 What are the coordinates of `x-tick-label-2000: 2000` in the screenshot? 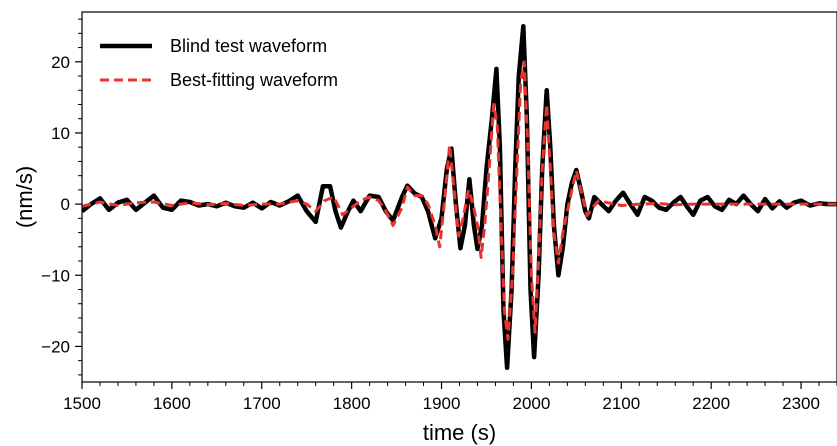 It's located at (531, 403).